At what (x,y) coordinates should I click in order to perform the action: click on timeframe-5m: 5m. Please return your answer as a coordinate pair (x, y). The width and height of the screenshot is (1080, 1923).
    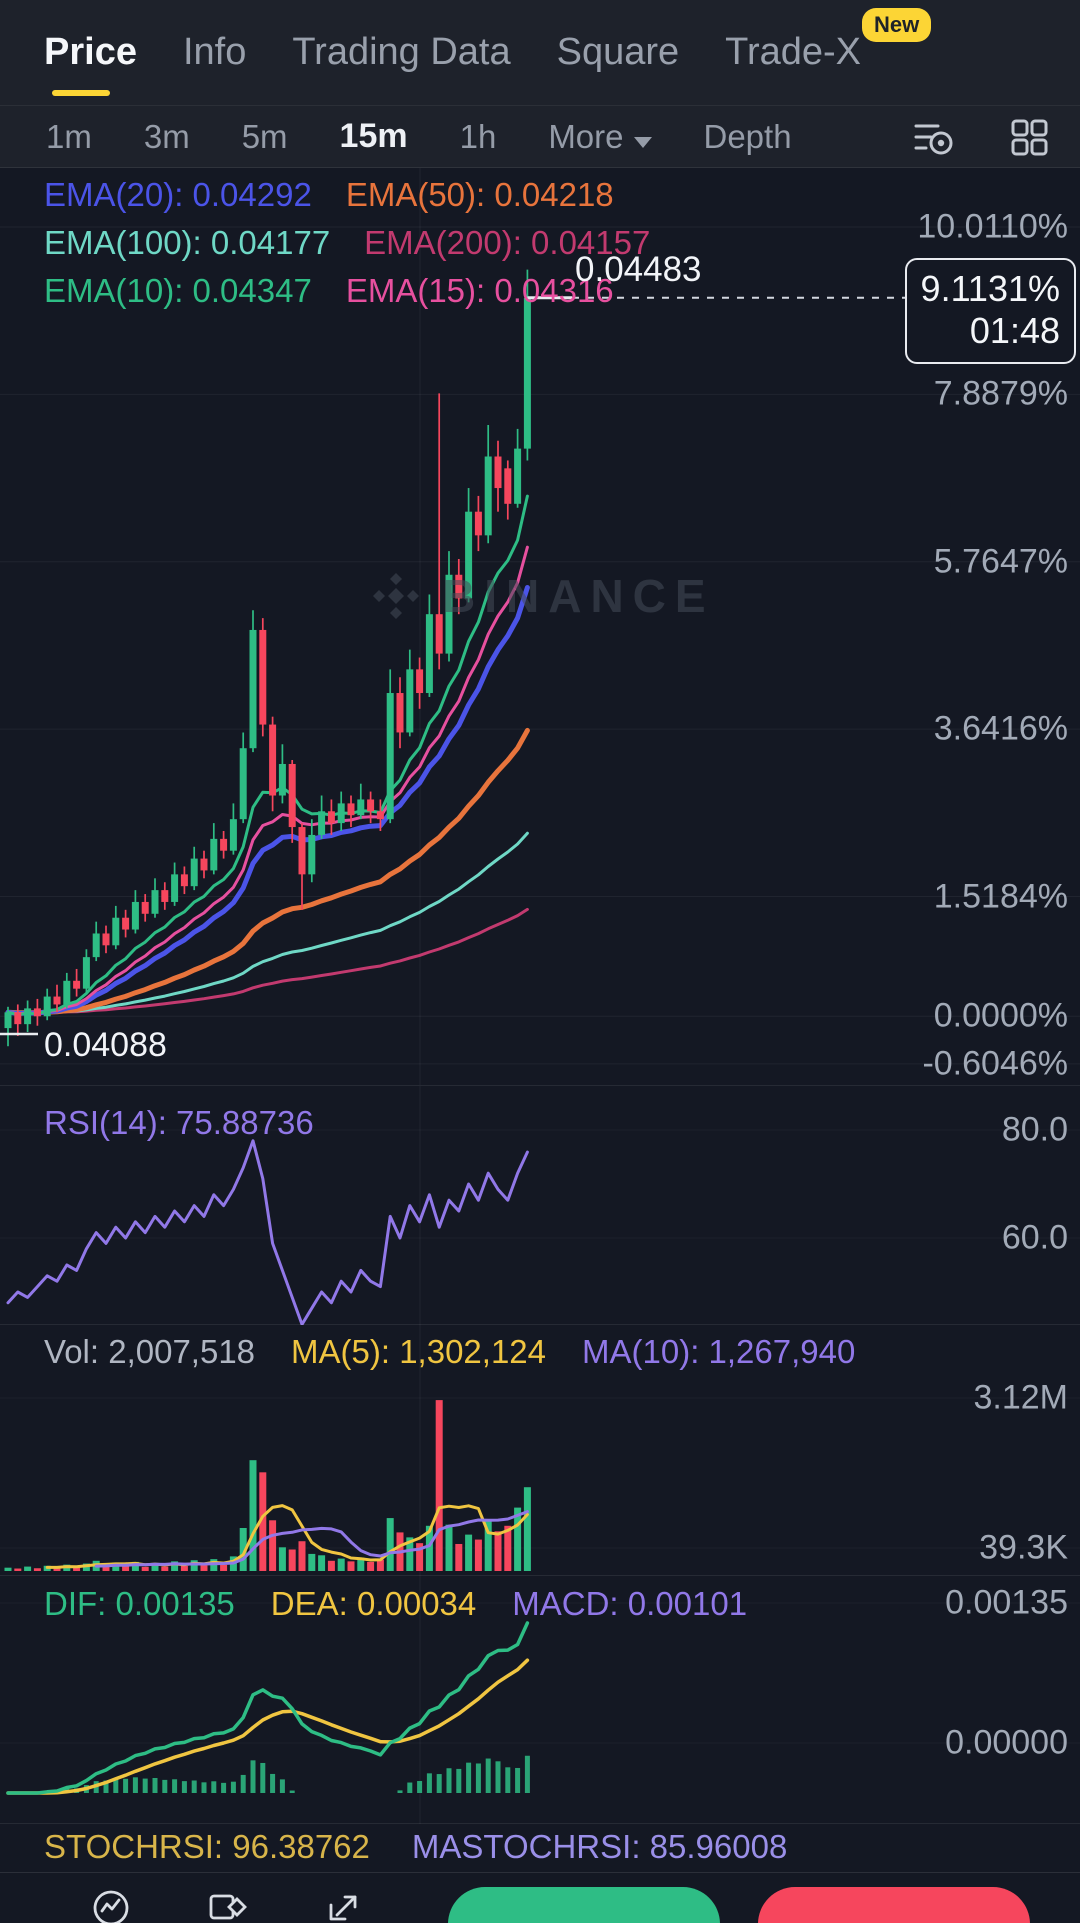
    Looking at the image, I should click on (264, 136).